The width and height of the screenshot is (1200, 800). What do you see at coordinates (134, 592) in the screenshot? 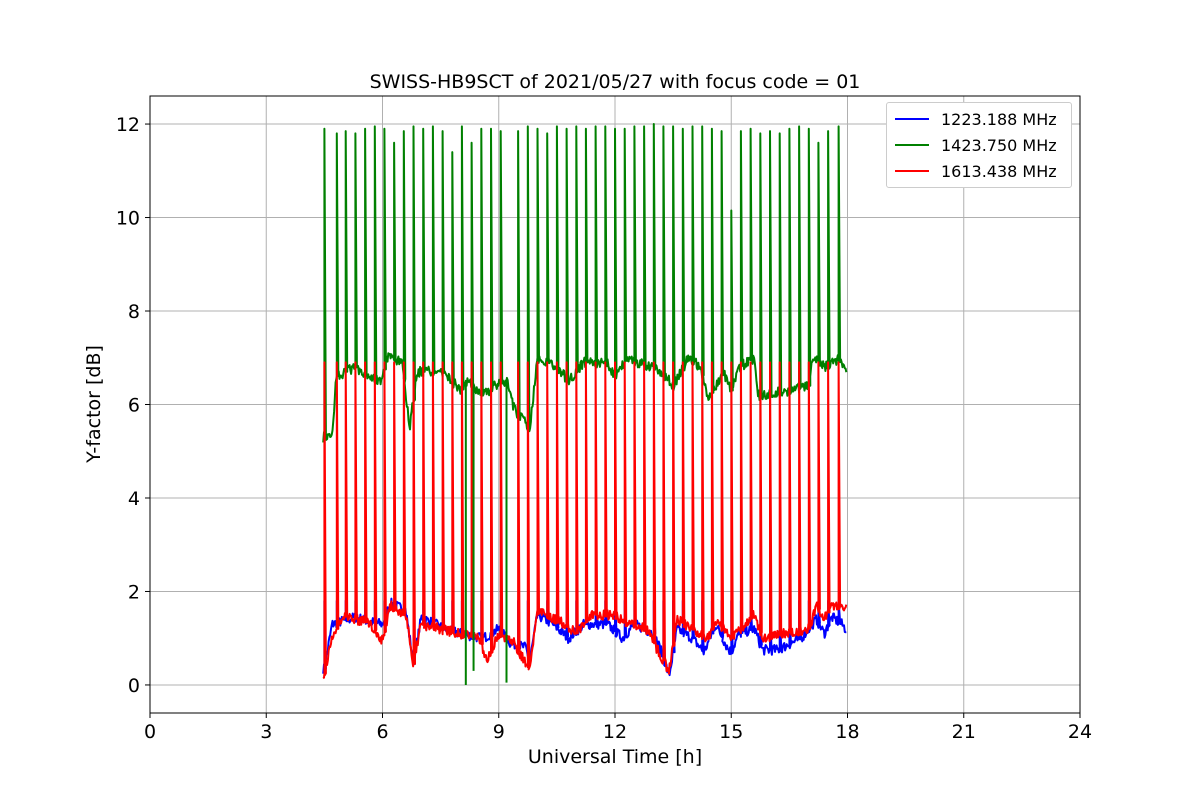
I see `y-tick-label: 2` at bounding box center [134, 592].